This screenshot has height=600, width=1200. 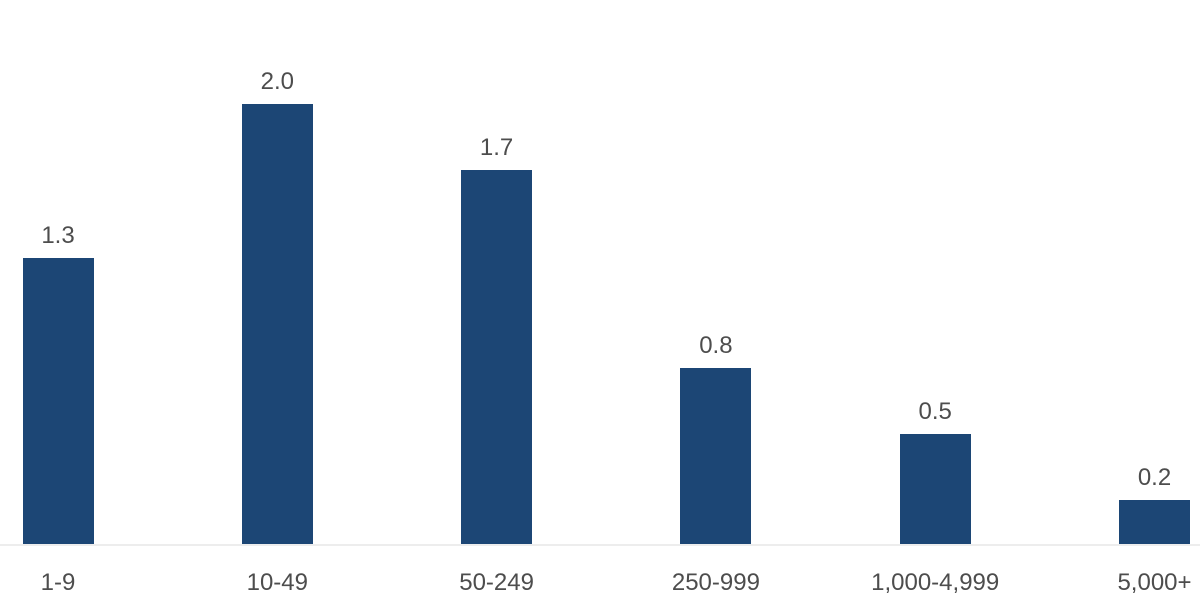 What do you see at coordinates (600, 545) in the screenshot?
I see `x-axis-line` at bounding box center [600, 545].